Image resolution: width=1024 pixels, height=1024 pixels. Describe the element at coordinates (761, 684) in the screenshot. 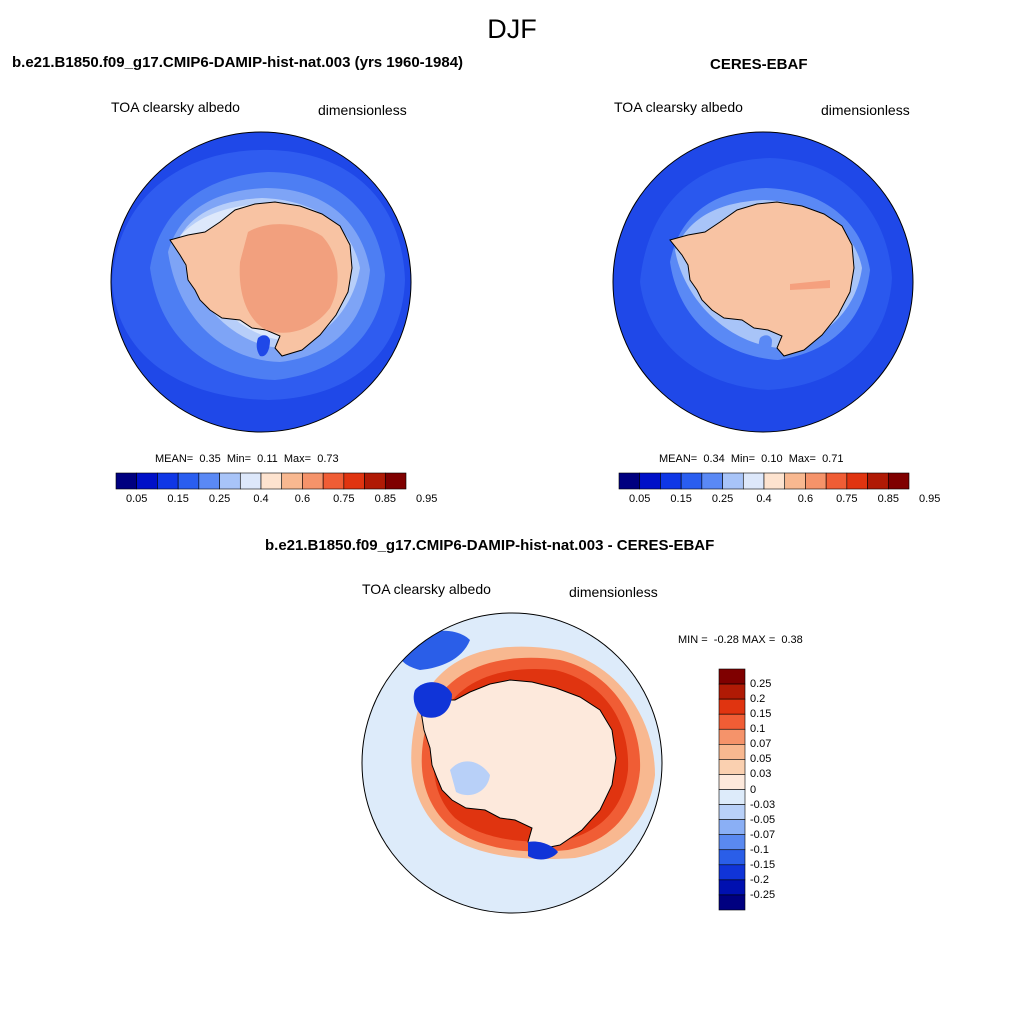

I see `diff-colorbar-tick-label: 0.25` at that location.